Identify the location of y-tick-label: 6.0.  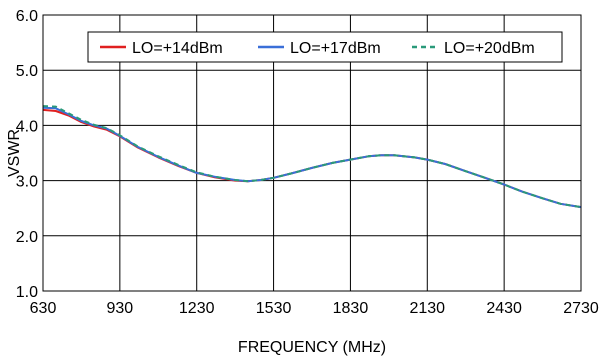
(27, 16).